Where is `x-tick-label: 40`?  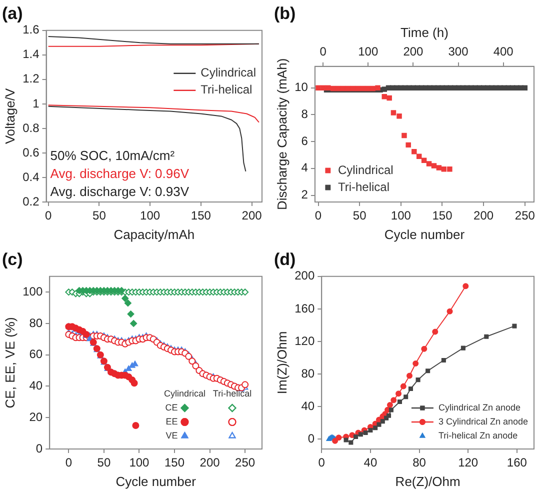 x-tick-label: 40 is located at coordinates (371, 463).